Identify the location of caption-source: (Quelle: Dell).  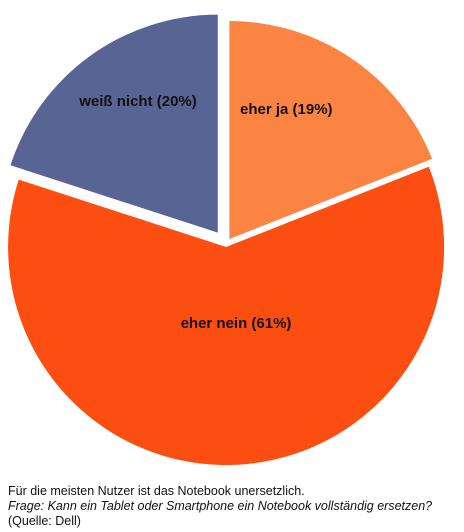
(44, 521).